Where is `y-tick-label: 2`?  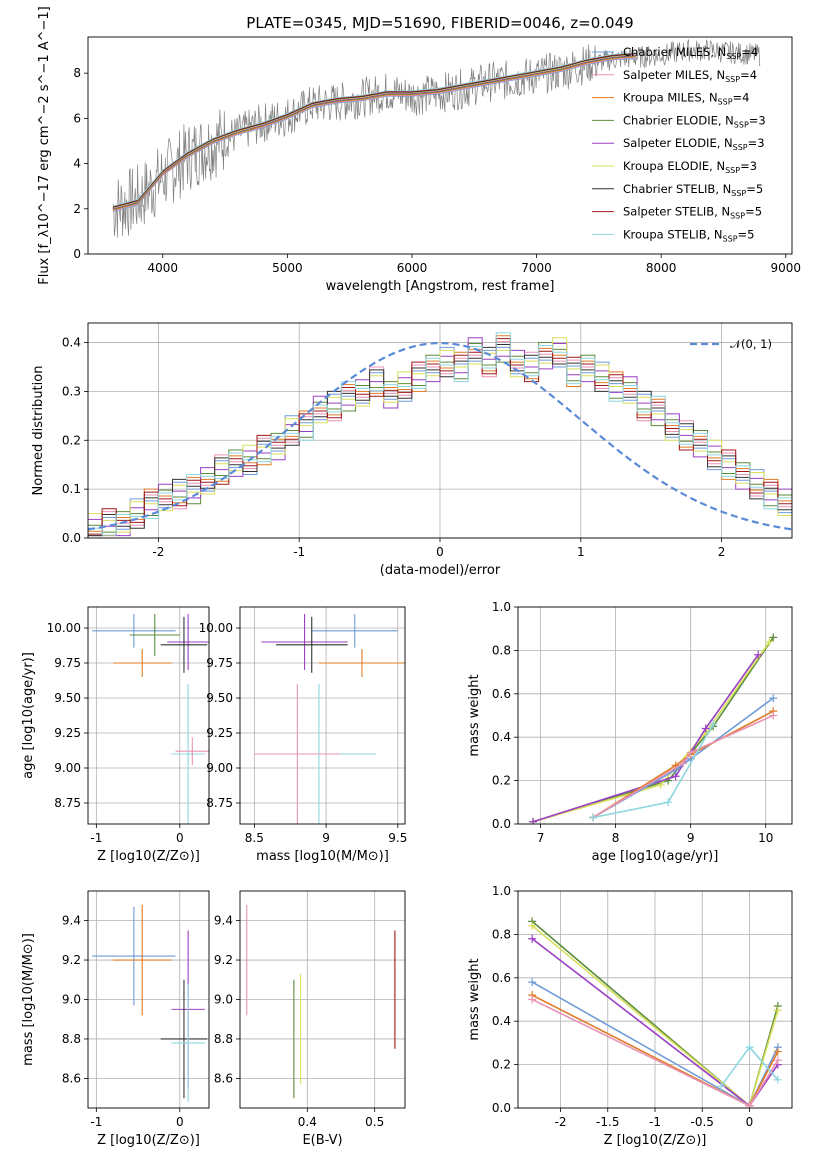
y-tick-label: 2 is located at coordinates (77, 209).